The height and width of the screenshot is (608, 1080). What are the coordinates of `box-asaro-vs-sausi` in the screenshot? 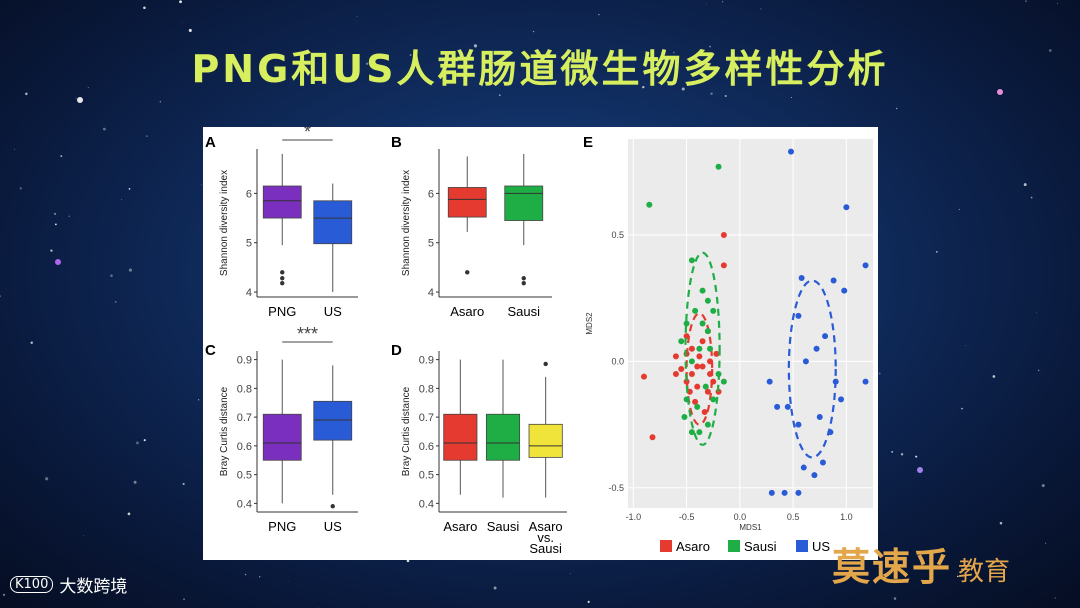 It's located at (545, 429).